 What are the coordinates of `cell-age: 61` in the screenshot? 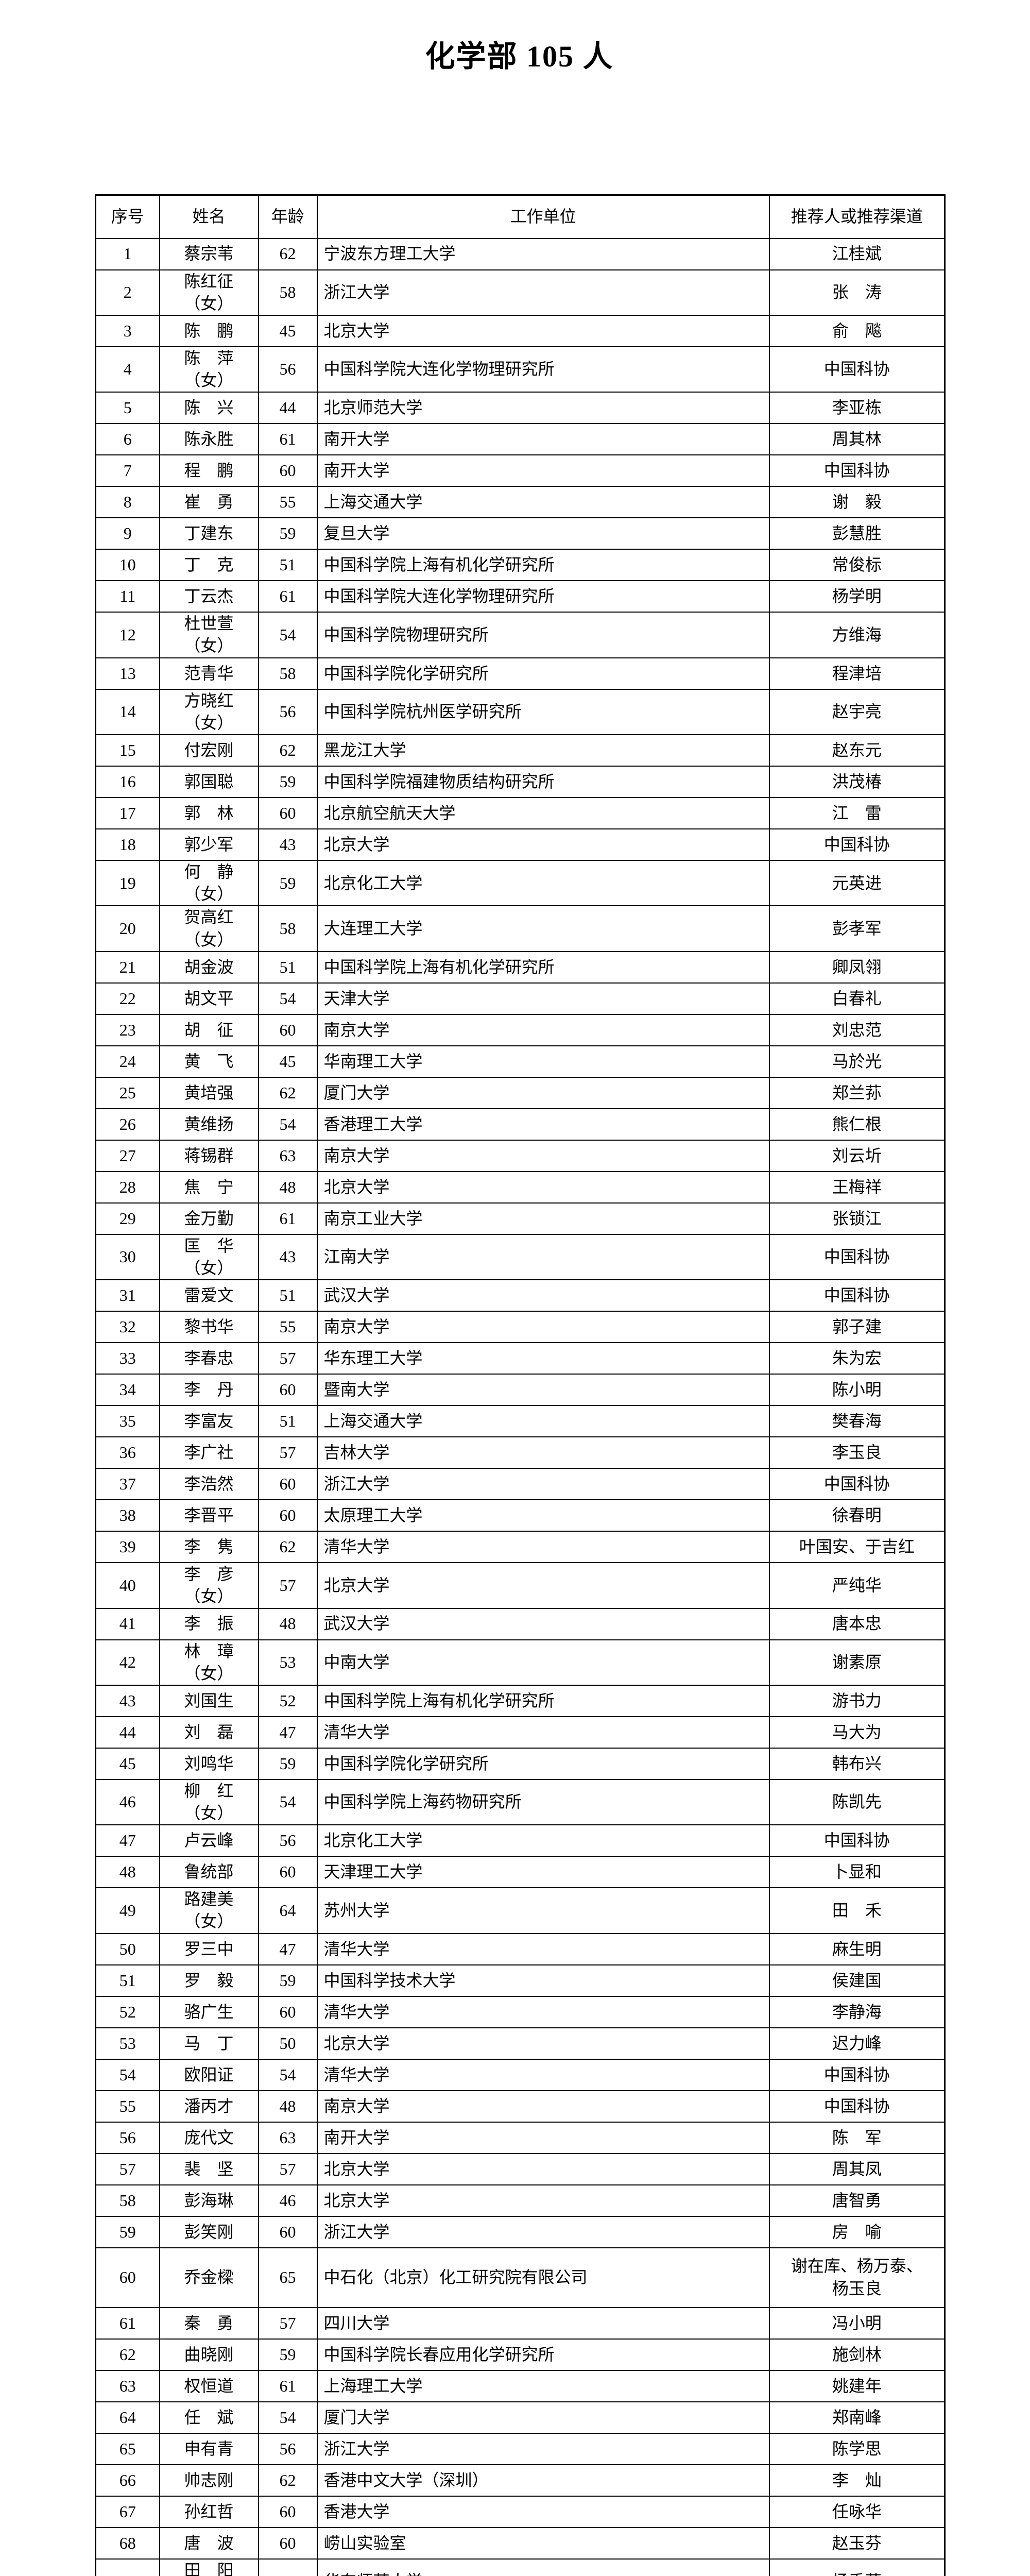 It's located at (288, 2385).